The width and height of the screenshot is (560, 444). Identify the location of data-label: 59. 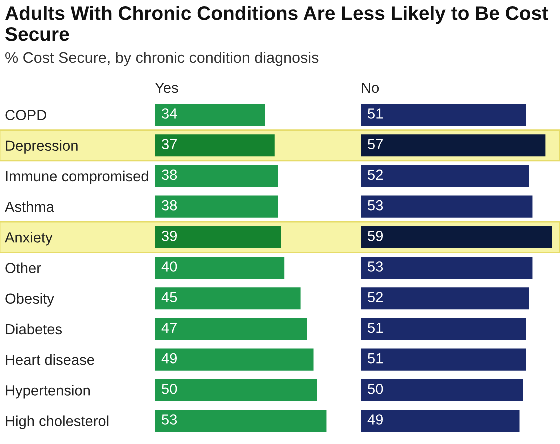
(376, 236).